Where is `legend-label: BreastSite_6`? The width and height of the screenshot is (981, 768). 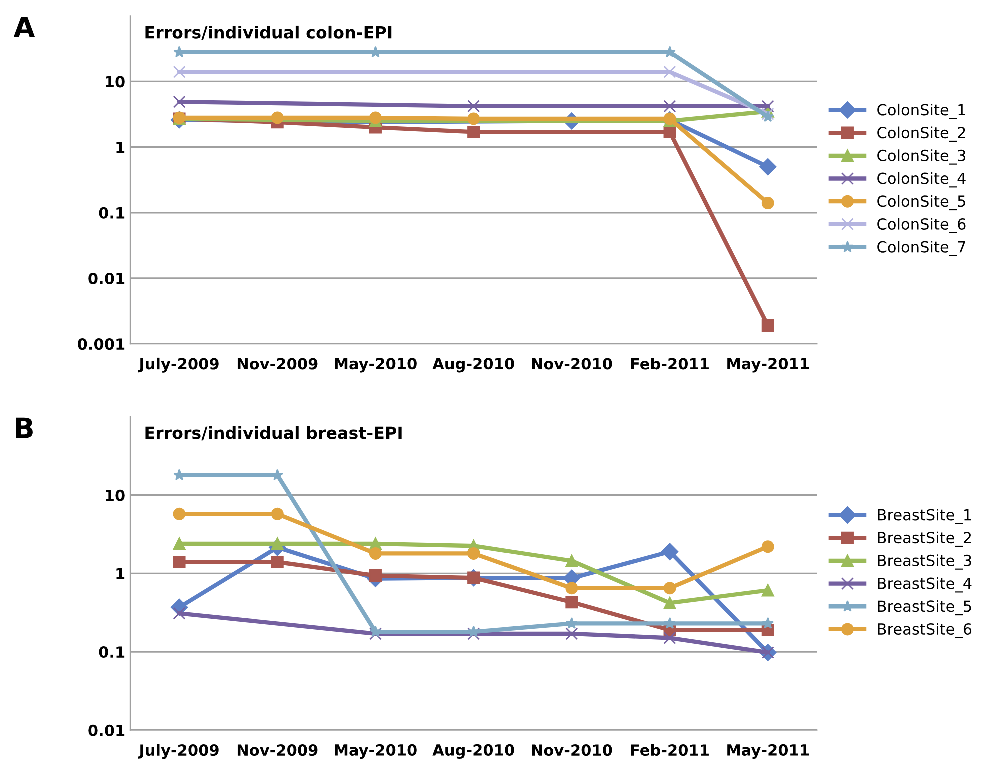 legend-label: BreastSite_6 is located at coordinates (925, 630).